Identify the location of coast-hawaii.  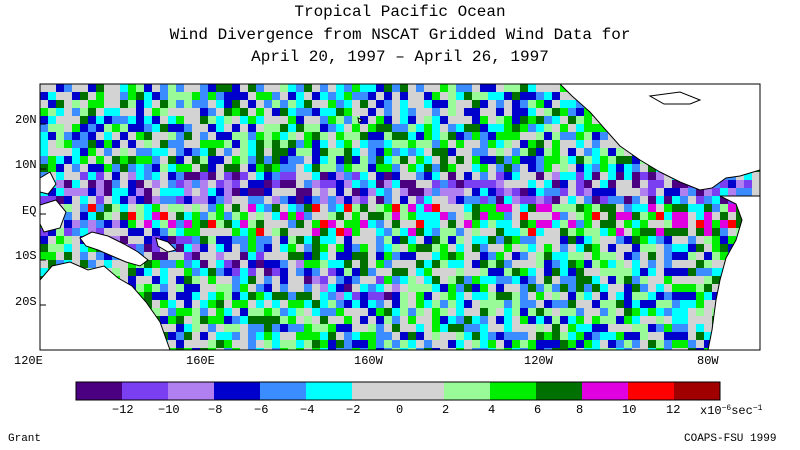
(360, 121).